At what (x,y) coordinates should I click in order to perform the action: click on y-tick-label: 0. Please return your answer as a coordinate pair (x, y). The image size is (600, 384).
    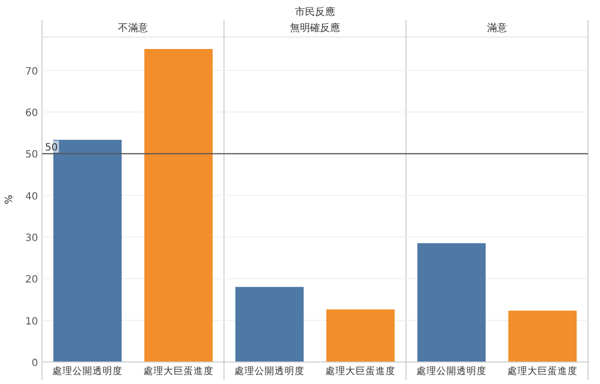
    Looking at the image, I should click on (35, 363).